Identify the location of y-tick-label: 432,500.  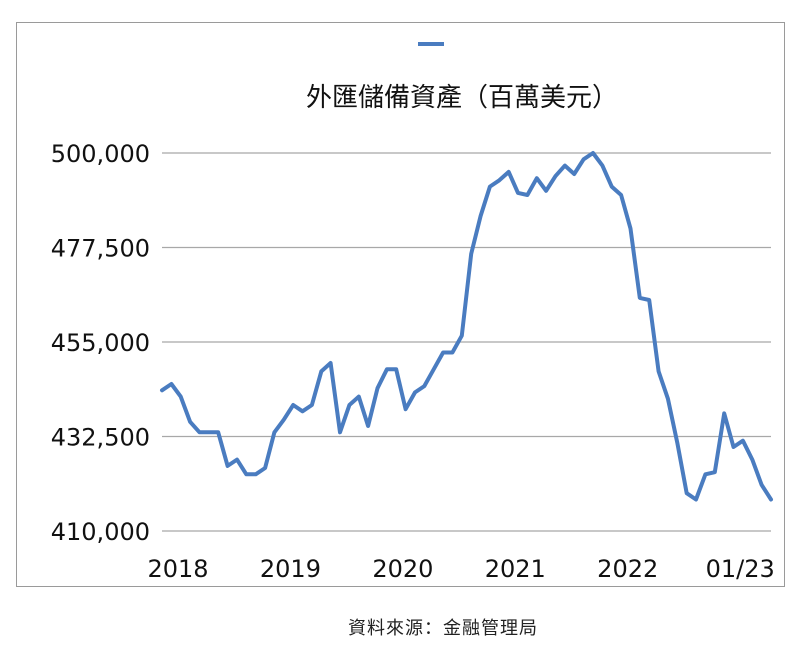
(100, 438).